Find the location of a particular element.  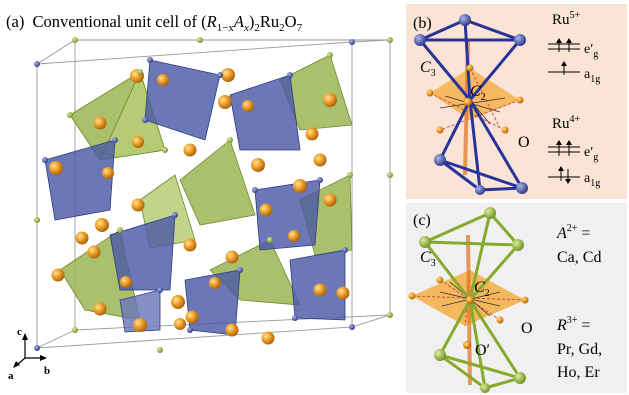

oxygen-label-b: O is located at coordinates (524, 142).